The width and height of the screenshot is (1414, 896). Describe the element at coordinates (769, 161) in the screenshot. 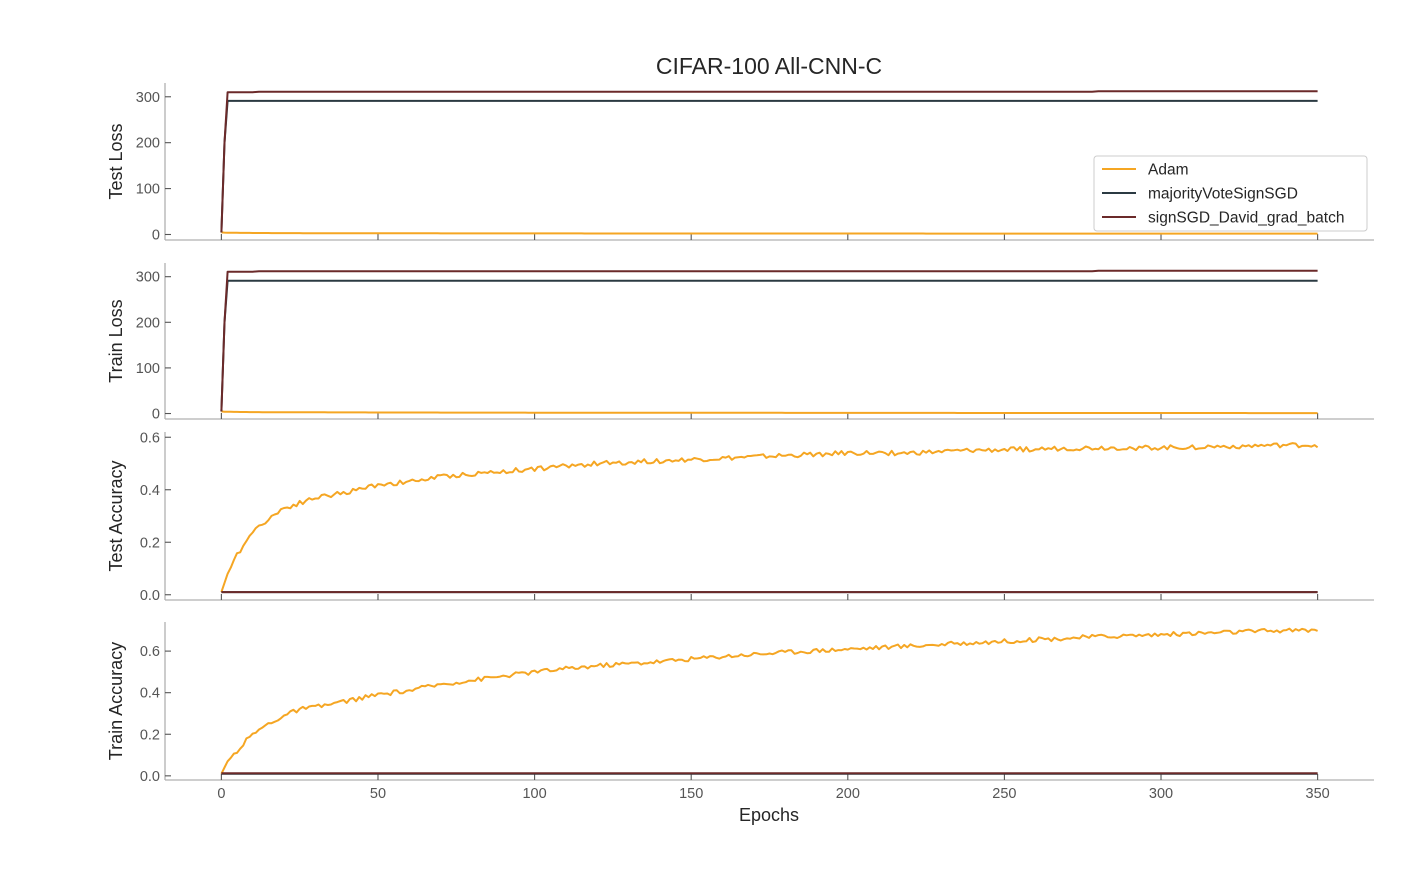

I see `test-loss-series-signsgd-david-grad-batch` at that location.